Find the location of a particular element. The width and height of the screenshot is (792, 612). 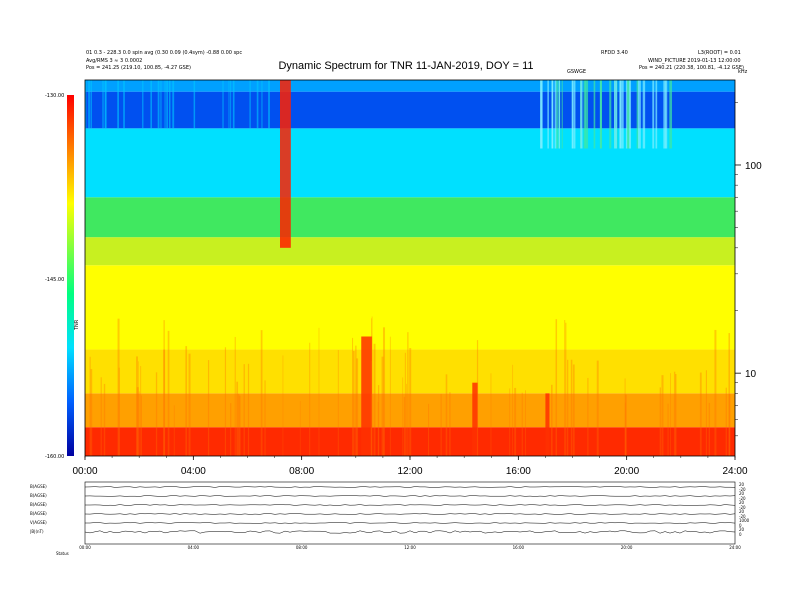

lower-time-label: 08:00 is located at coordinates (302, 547).